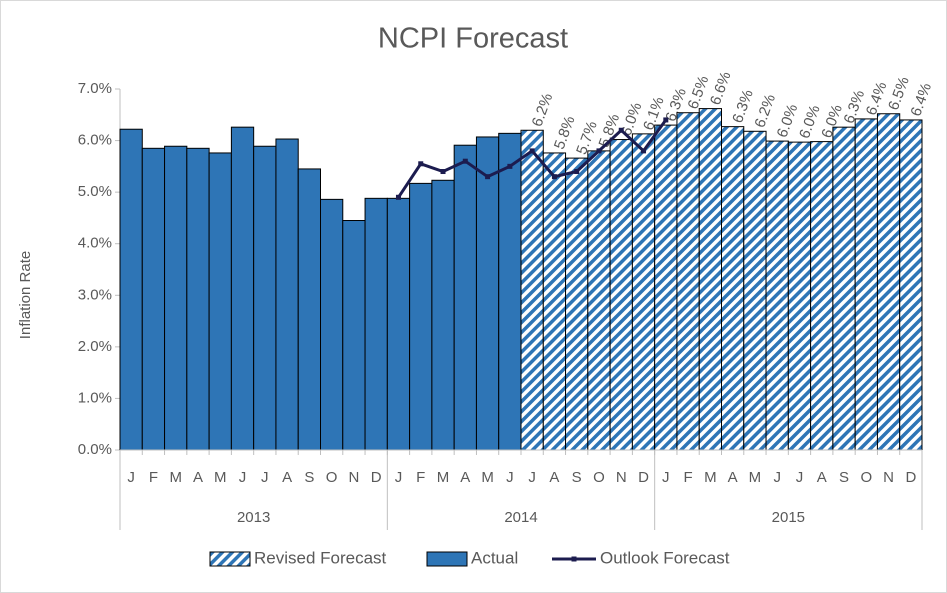 The height and width of the screenshot is (593, 947). I want to click on group-label: 2013, so click(253, 517).